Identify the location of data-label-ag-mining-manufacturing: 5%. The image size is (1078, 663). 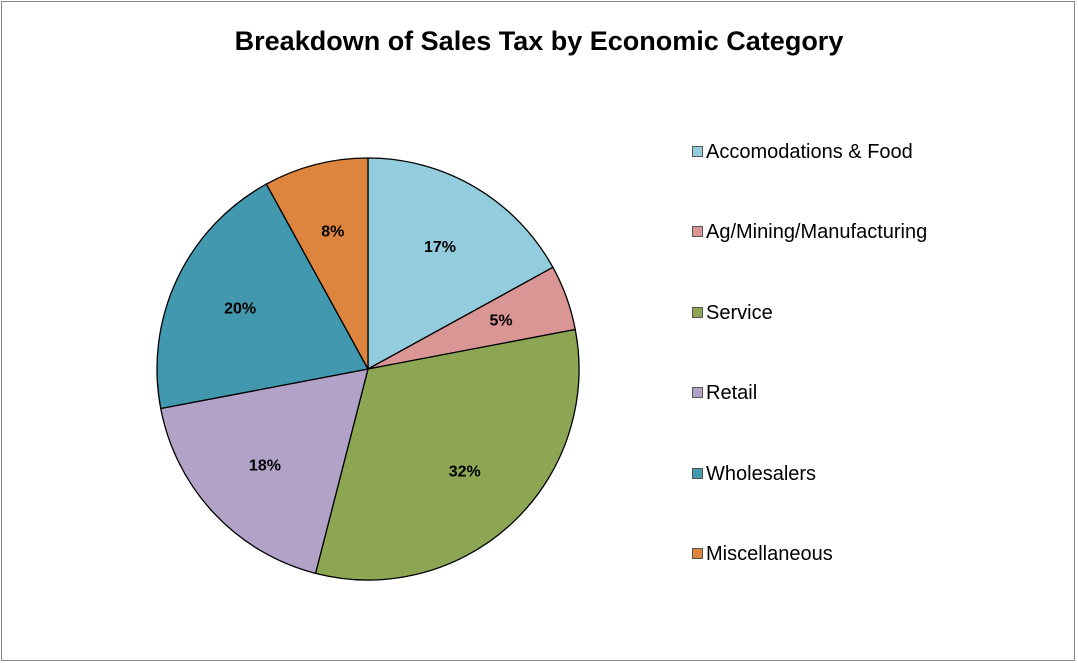
(500, 321).